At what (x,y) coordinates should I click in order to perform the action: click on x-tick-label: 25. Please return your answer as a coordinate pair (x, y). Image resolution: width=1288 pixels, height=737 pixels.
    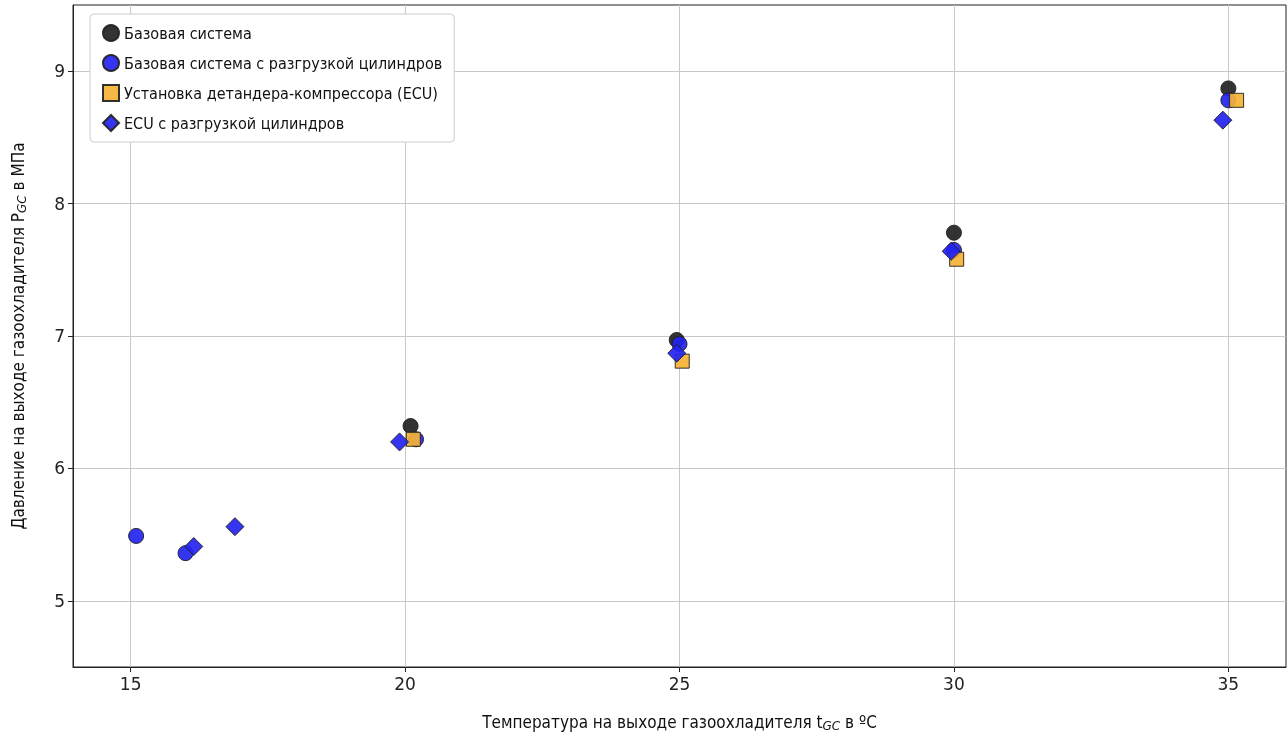
    Looking at the image, I should click on (679, 683).